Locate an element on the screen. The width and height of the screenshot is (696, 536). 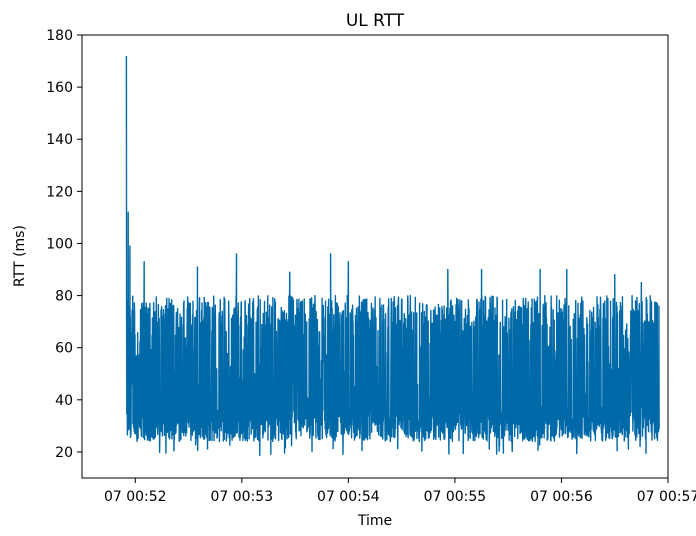
y-tick-label: 80 is located at coordinates (64, 297).